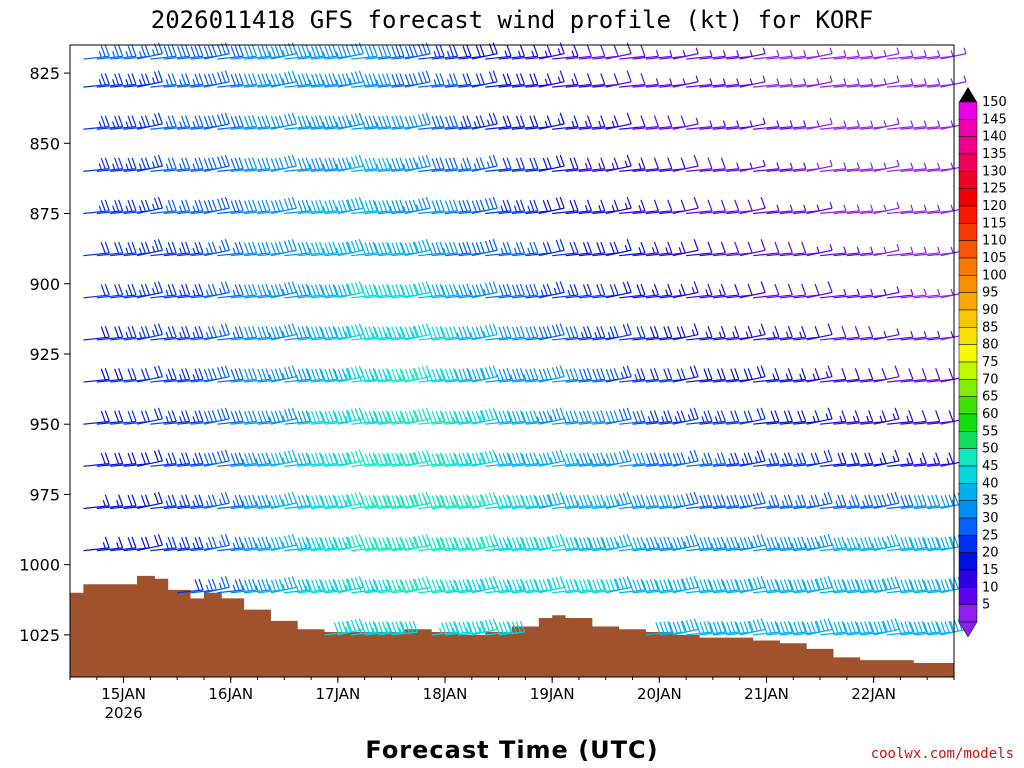 The height and width of the screenshot is (768, 1024). I want to click on colorbar-segment, so click(968, 474).